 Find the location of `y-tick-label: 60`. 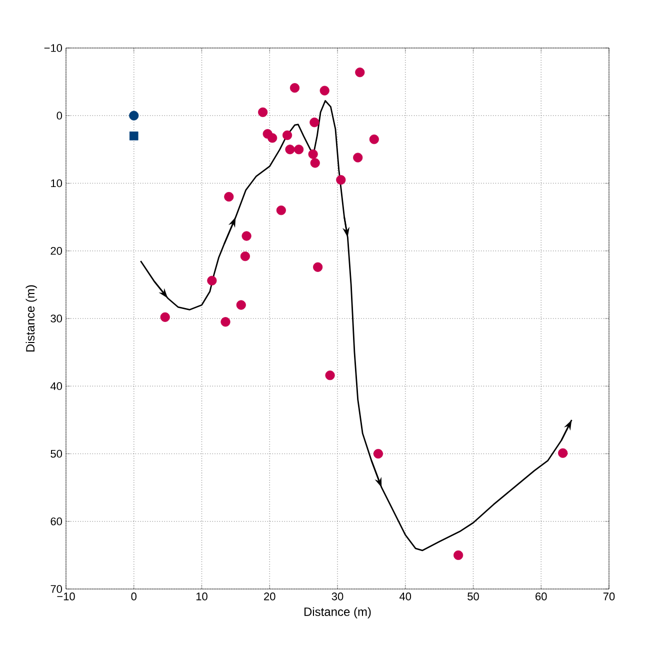

y-tick-label: 60 is located at coordinates (56, 522).